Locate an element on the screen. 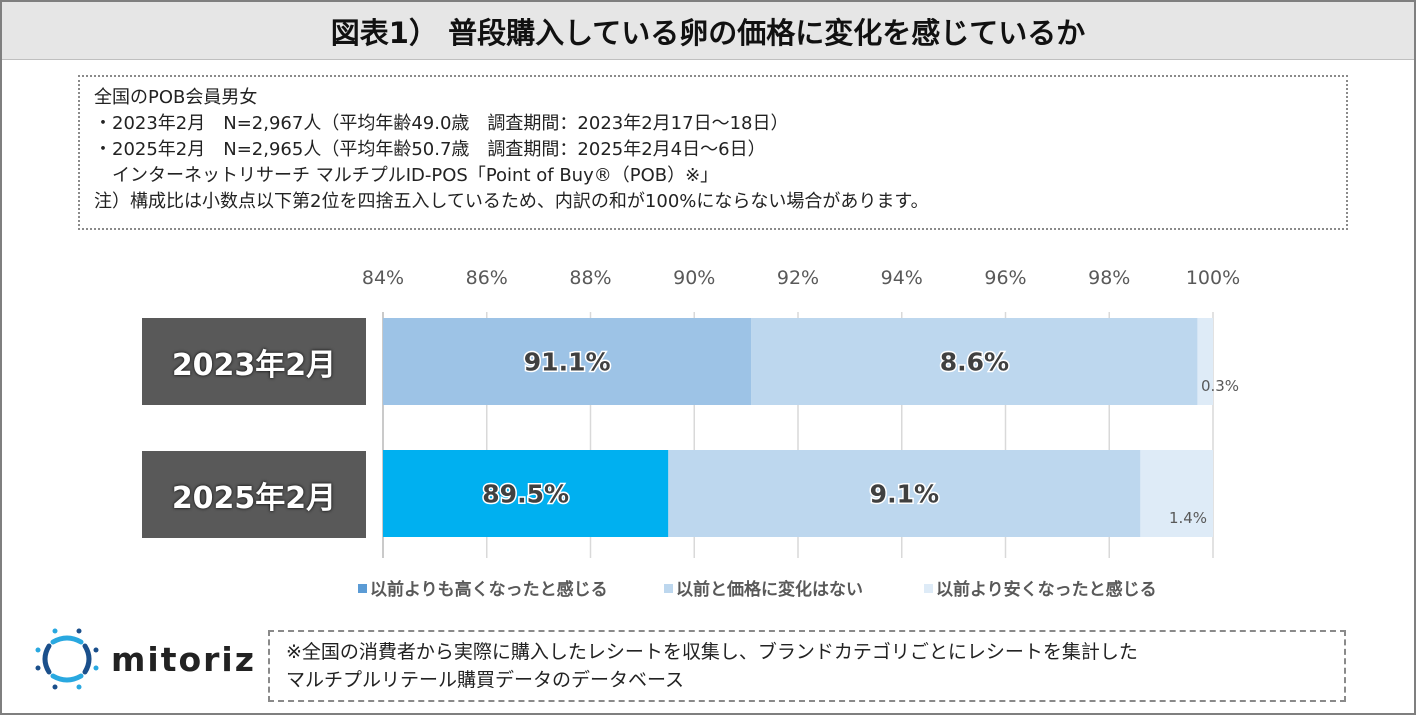 This screenshot has width=1416, height=715. legend-label: 以前よりも高くなったと感じる is located at coordinates (489, 589).